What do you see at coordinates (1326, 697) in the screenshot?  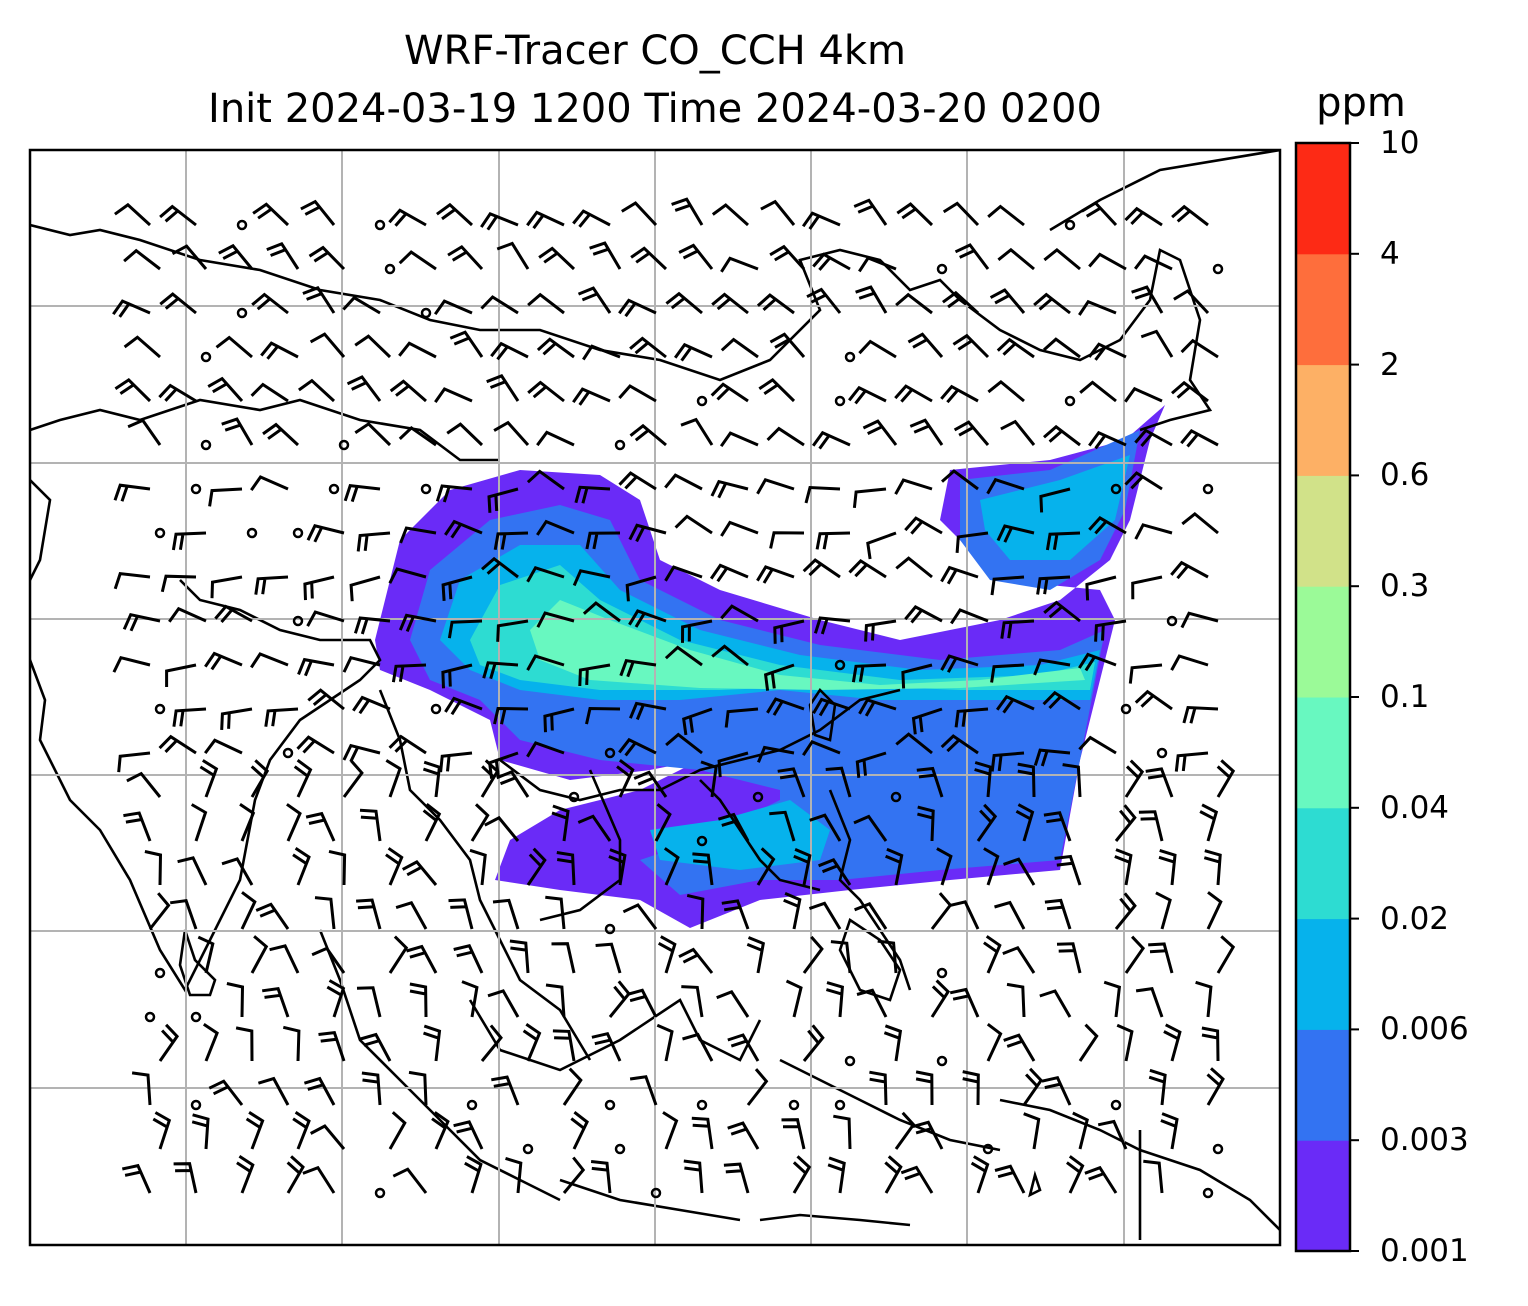 I see `colorbar` at bounding box center [1326, 697].